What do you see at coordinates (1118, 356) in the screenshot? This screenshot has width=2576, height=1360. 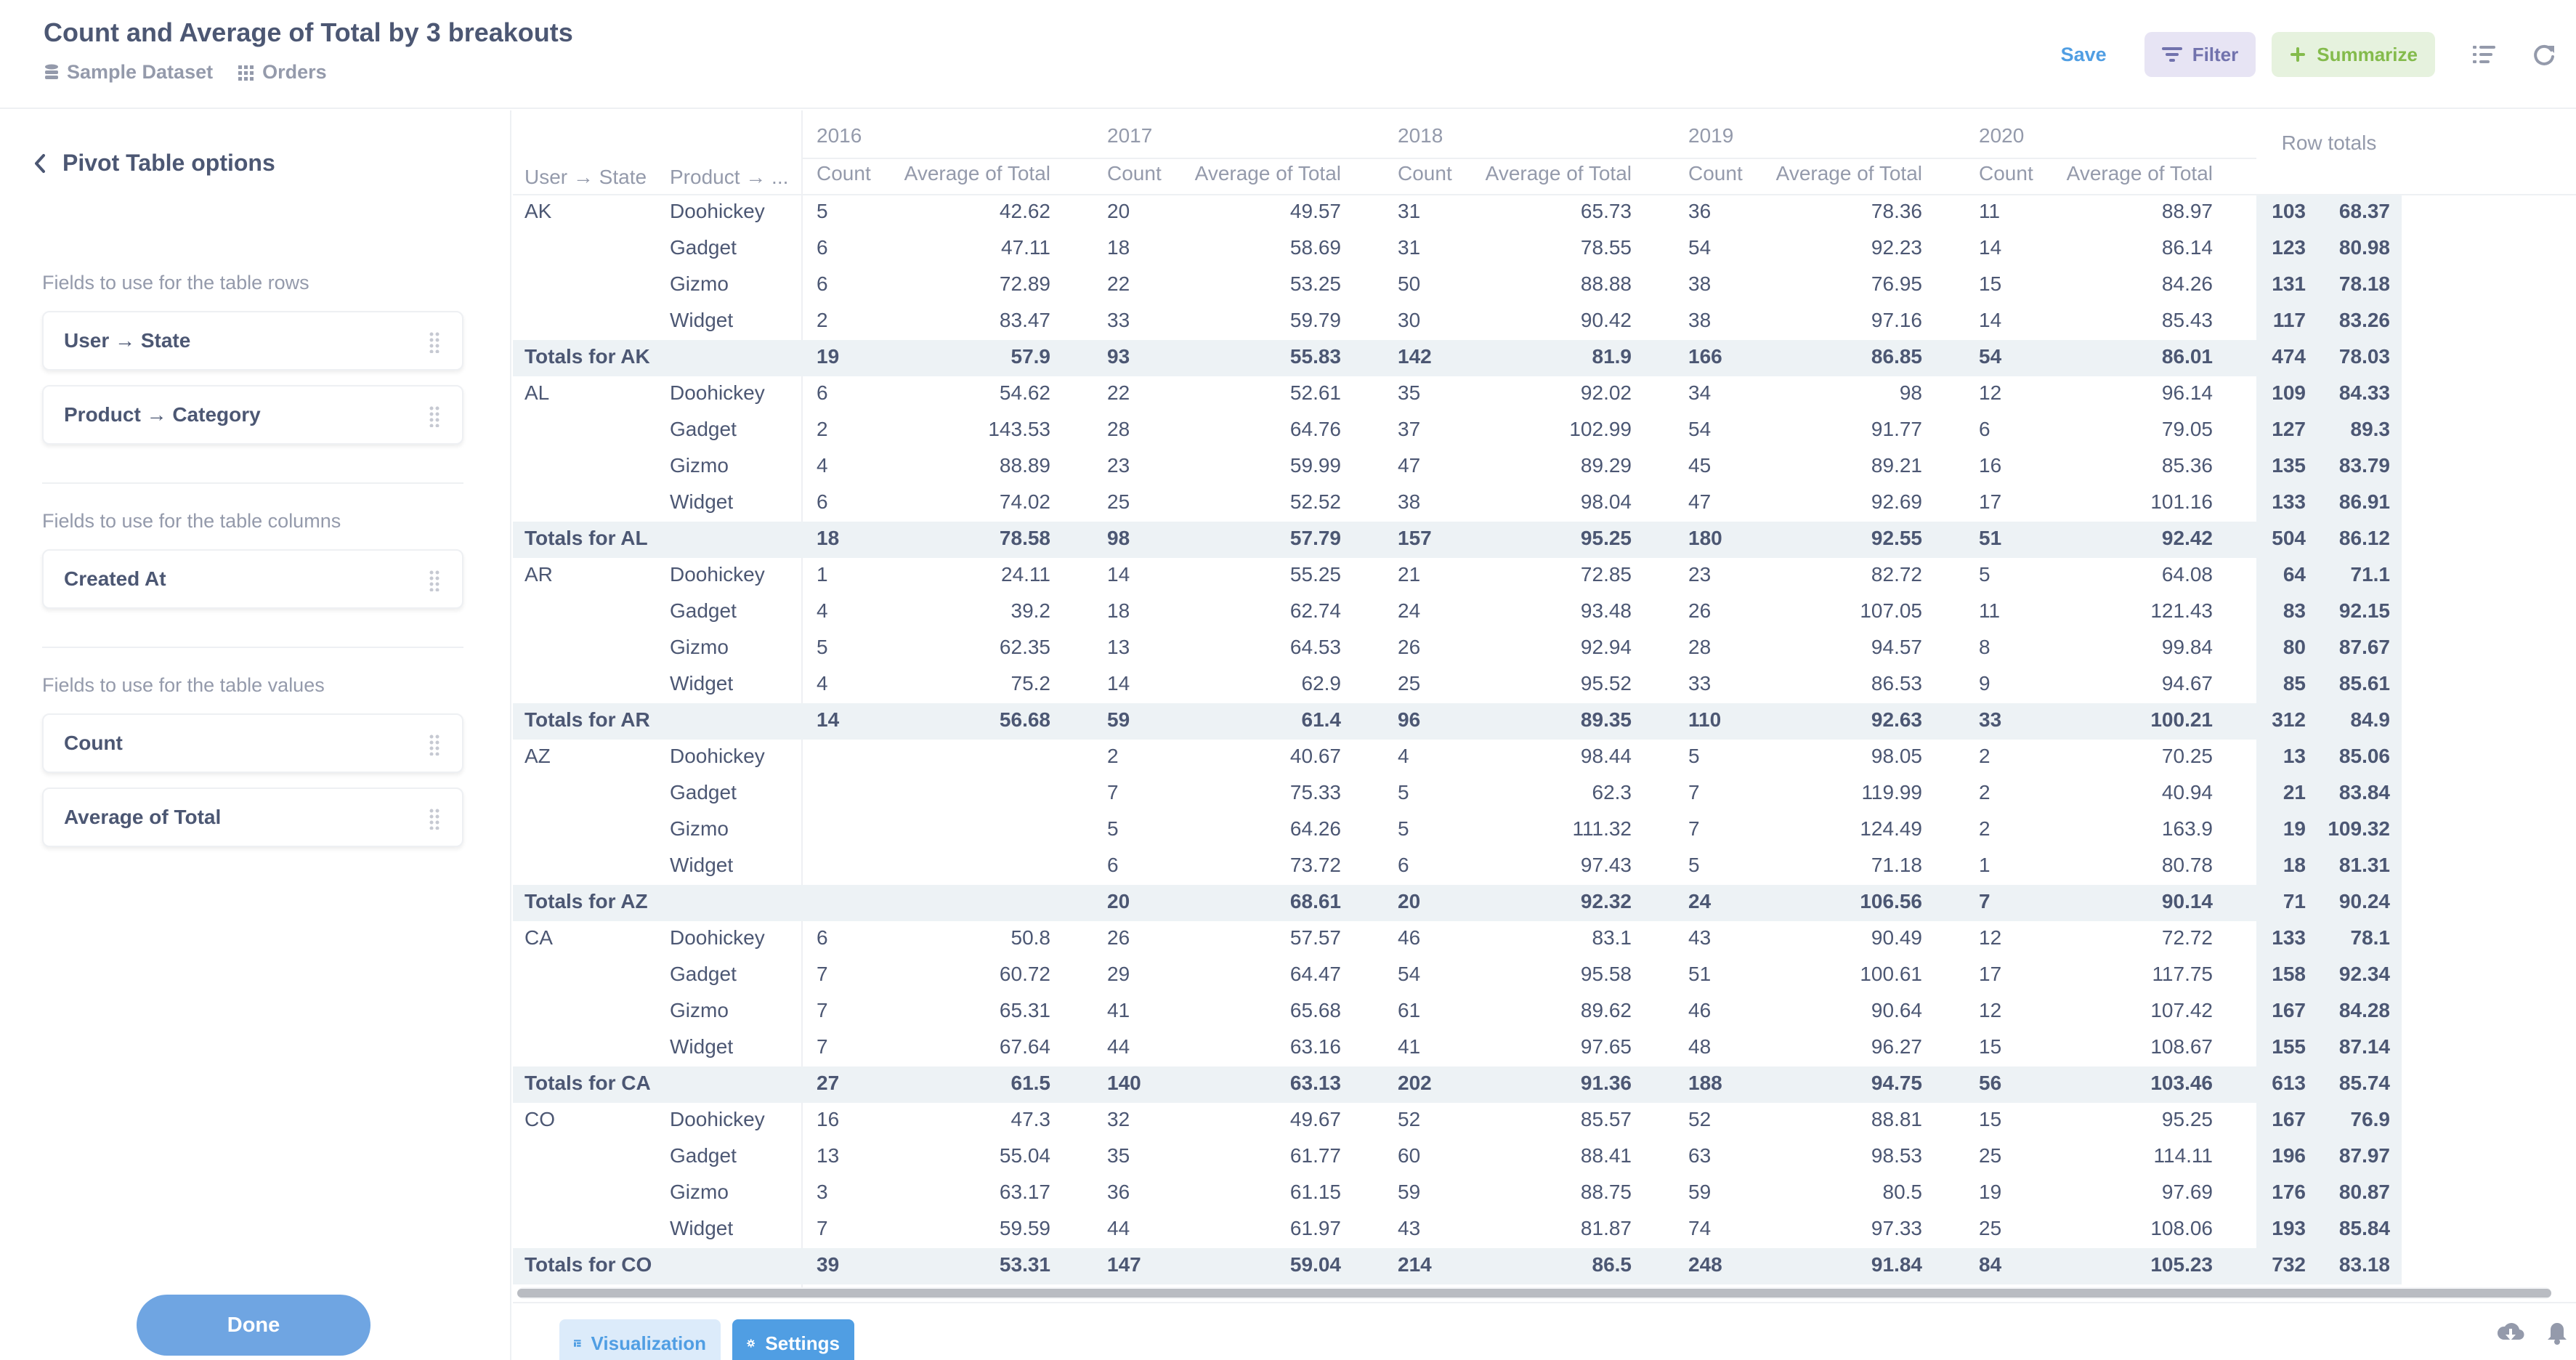 I see `totals-count-cell: 93` at bounding box center [1118, 356].